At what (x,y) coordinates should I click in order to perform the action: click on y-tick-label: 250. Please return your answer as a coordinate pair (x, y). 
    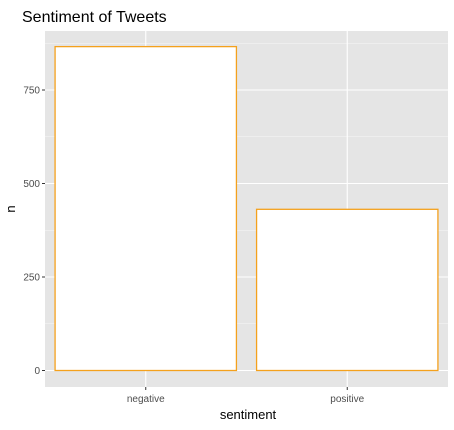
    Looking at the image, I should click on (31, 278).